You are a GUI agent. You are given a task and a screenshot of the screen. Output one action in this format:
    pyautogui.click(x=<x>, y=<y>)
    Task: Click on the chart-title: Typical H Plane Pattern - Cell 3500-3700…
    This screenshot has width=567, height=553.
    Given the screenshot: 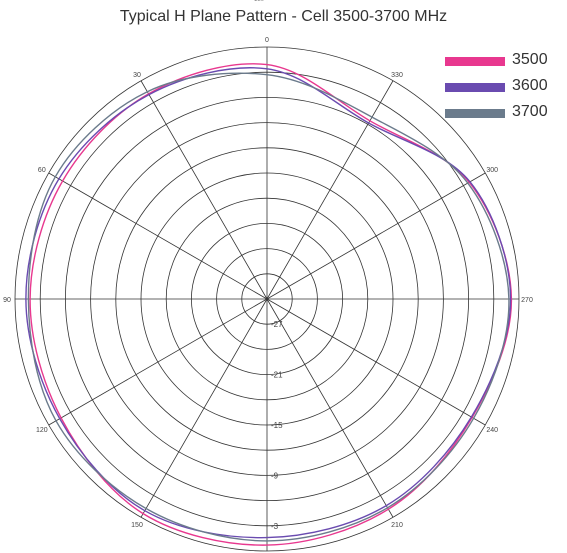 What is the action you would take?
    pyautogui.click(x=283, y=16)
    